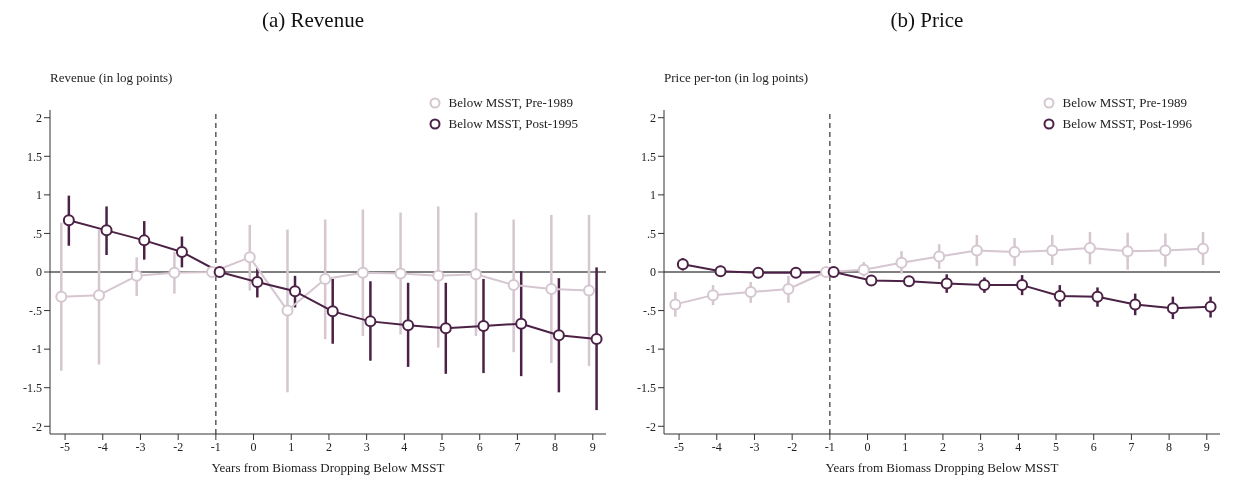  What do you see at coordinates (111, 78) in the screenshot?
I see `y-axis-title: Revenue (in log points)` at bounding box center [111, 78].